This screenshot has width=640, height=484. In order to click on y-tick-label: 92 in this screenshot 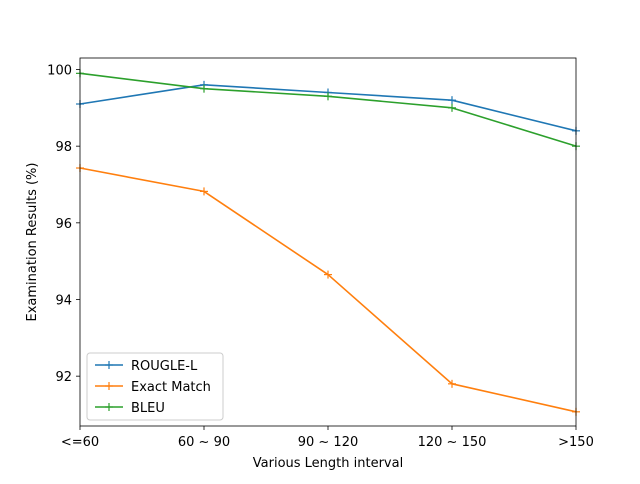, I will do `click(63, 377)`.